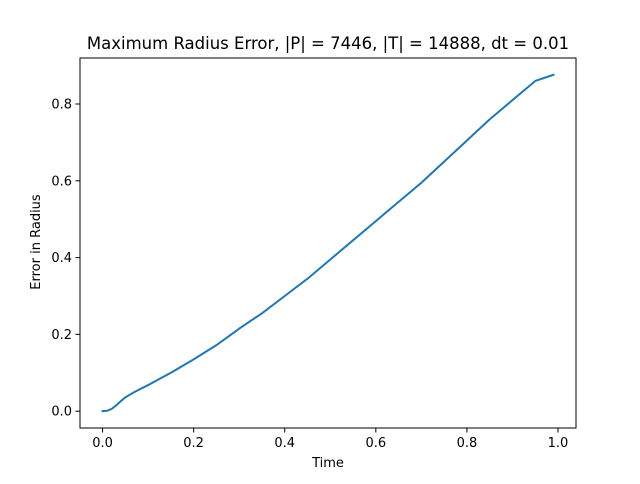 The width and height of the screenshot is (640, 484). What do you see at coordinates (327, 463) in the screenshot?
I see `x-axis-label: Time` at bounding box center [327, 463].